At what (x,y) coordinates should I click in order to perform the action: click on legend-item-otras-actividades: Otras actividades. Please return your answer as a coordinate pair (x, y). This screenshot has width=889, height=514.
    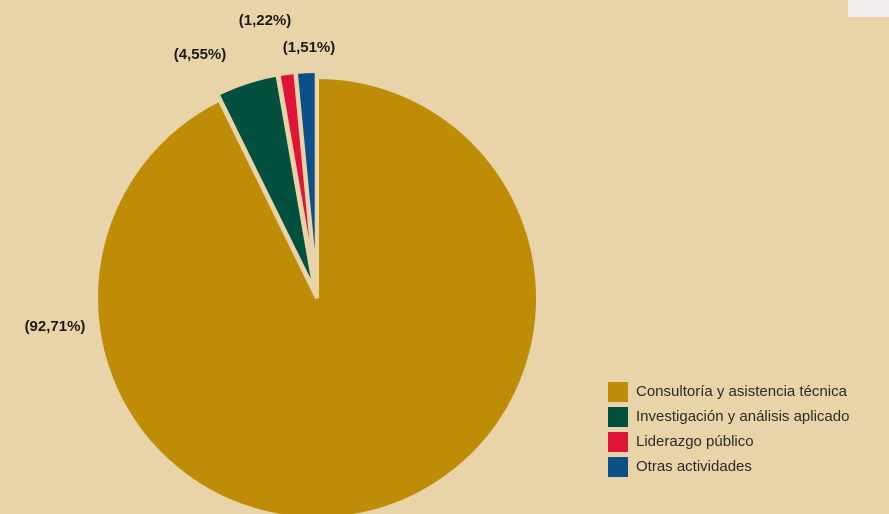
    Looking at the image, I should click on (728, 466).